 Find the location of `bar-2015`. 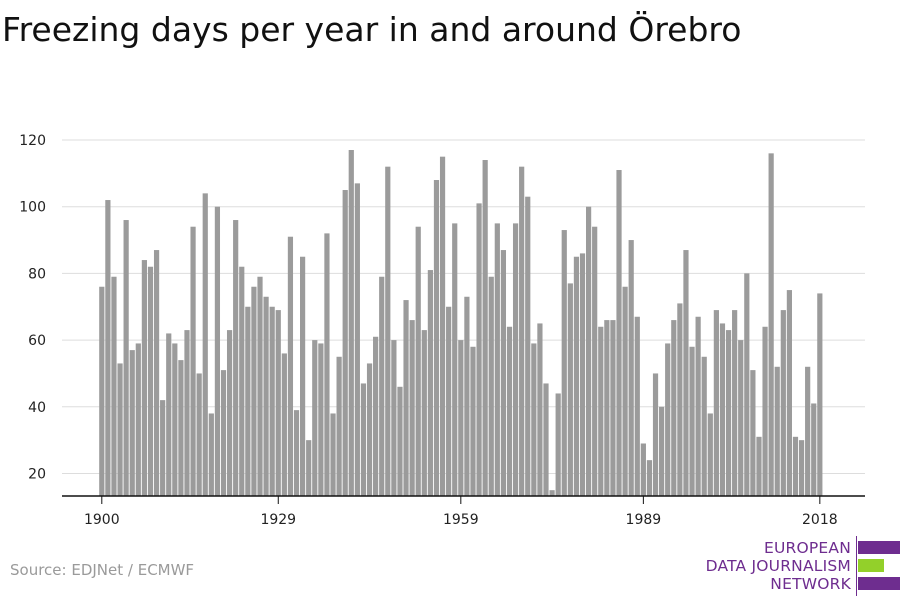

bar-2015 is located at coordinates (801, 468).